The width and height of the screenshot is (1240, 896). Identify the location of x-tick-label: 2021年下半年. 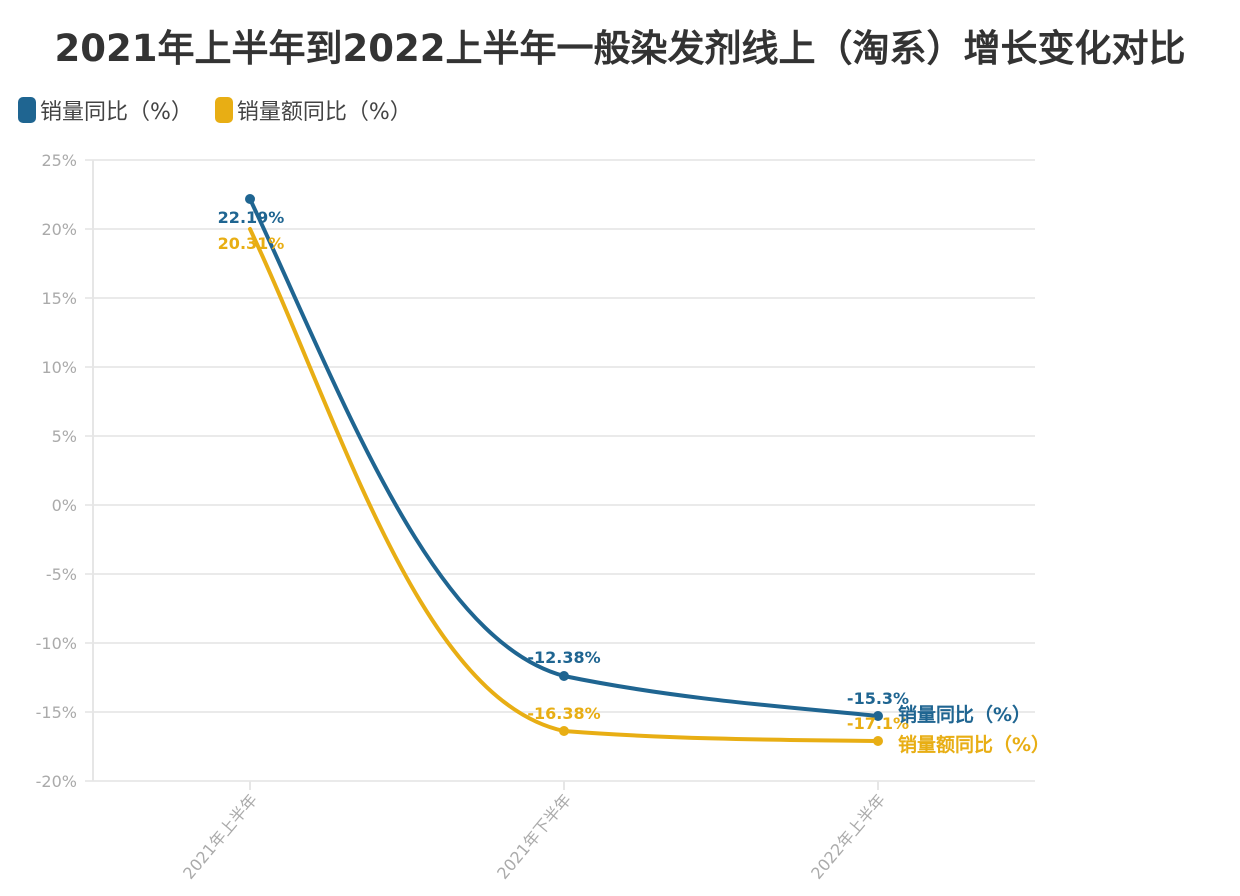
(534, 836).